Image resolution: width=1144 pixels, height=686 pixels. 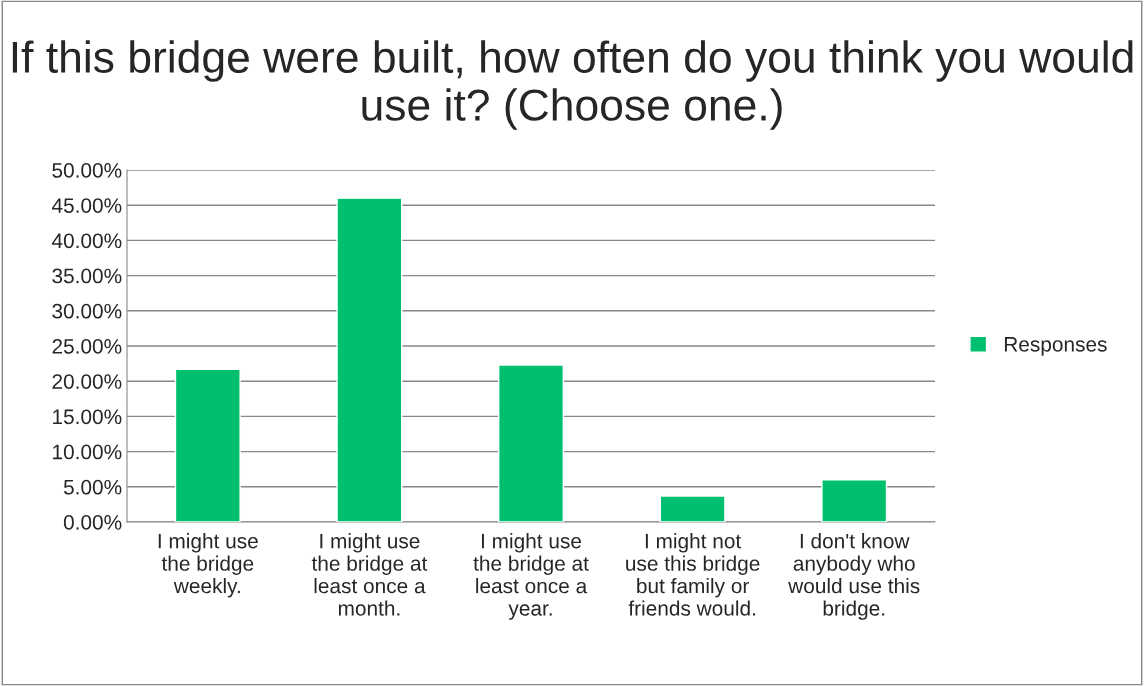 I want to click on x-tick-label: I might use the bridge weekly., so click(x=208, y=565).